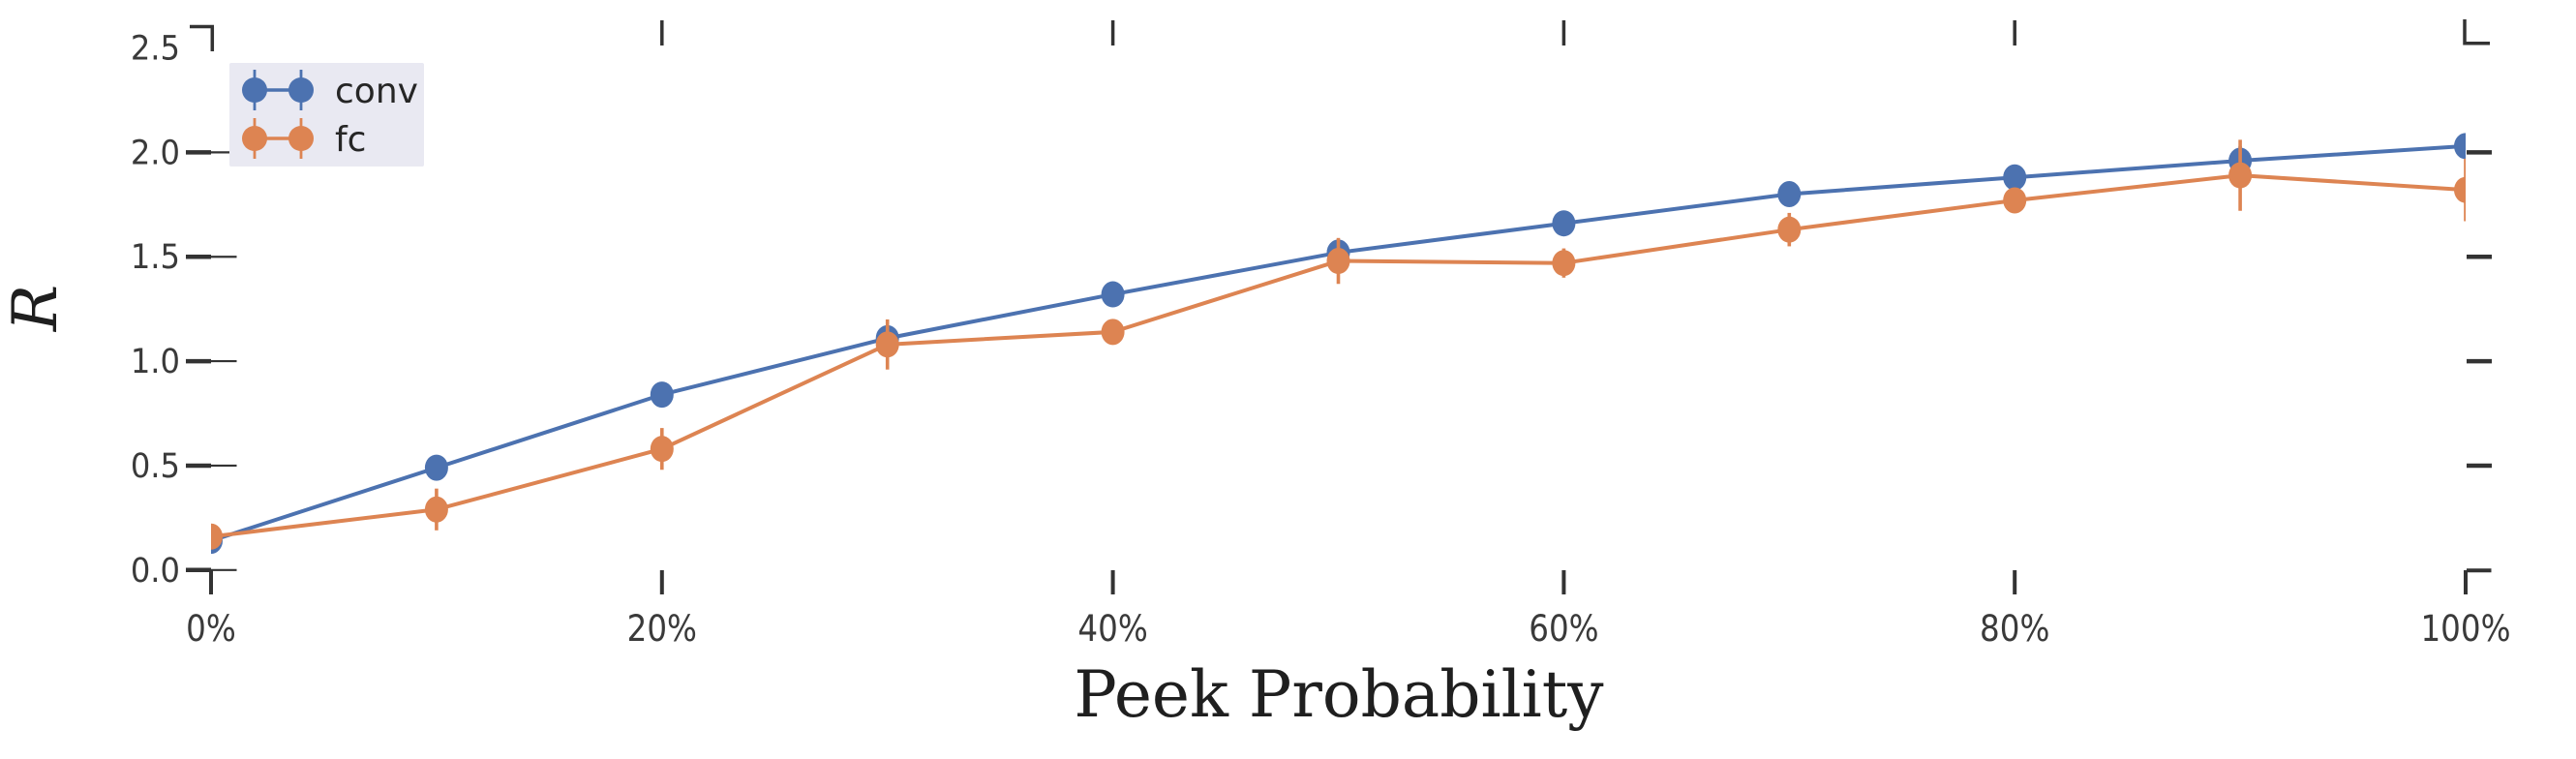 This screenshot has width=2576, height=759. Describe the element at coordinates (211, 630) in the screenshot. I see `x-tick-label: 0%` at that location.